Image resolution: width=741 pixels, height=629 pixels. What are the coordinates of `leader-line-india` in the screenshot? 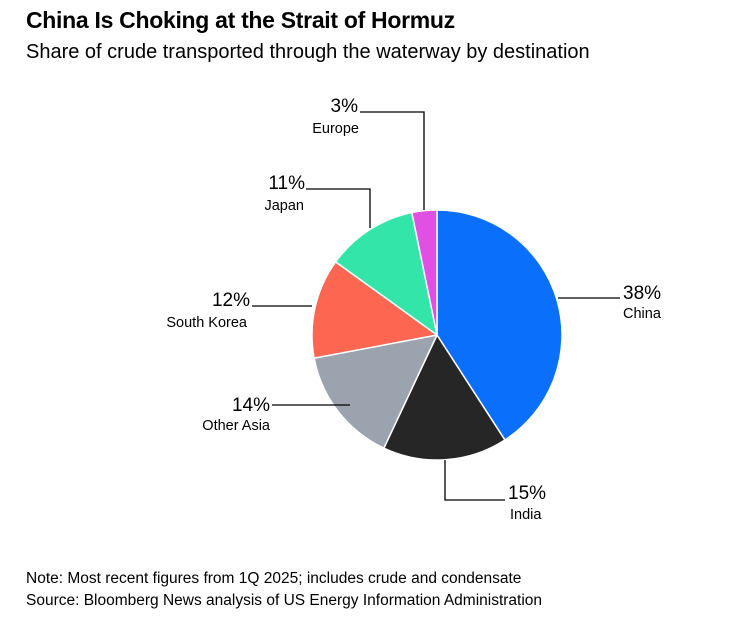 It's located at (474, 480).